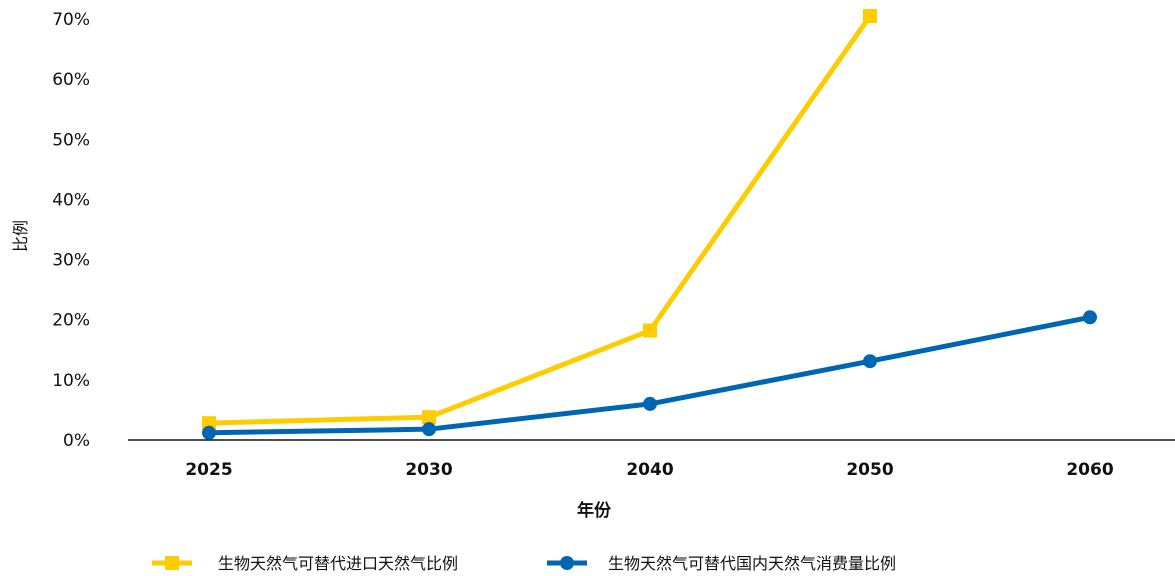 The height and width of the screenshot is (576, 1175). What do you see at coordinates (71, 200) in the screenshot?
I see `y-tick-label: 40%` at bounding box center [71, 200].